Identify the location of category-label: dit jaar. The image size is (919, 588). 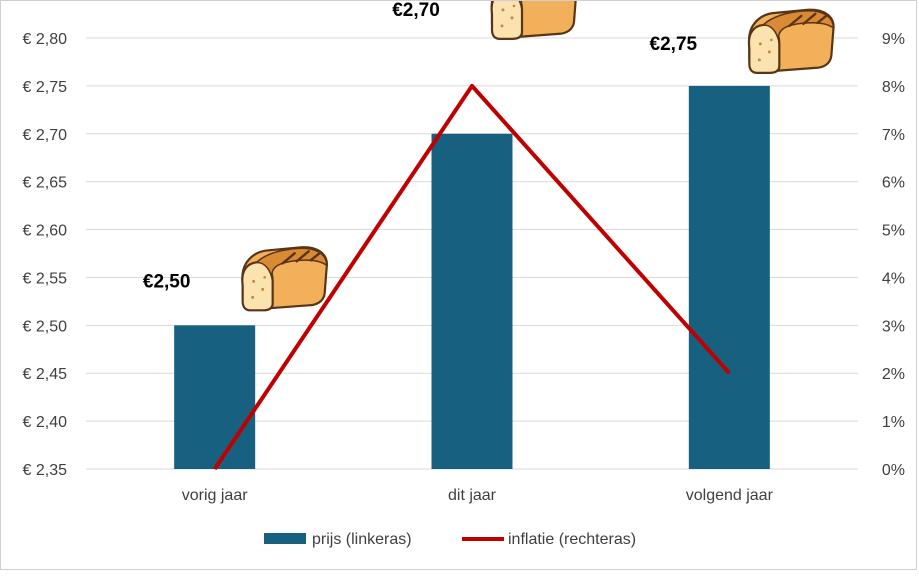
(472, 495).